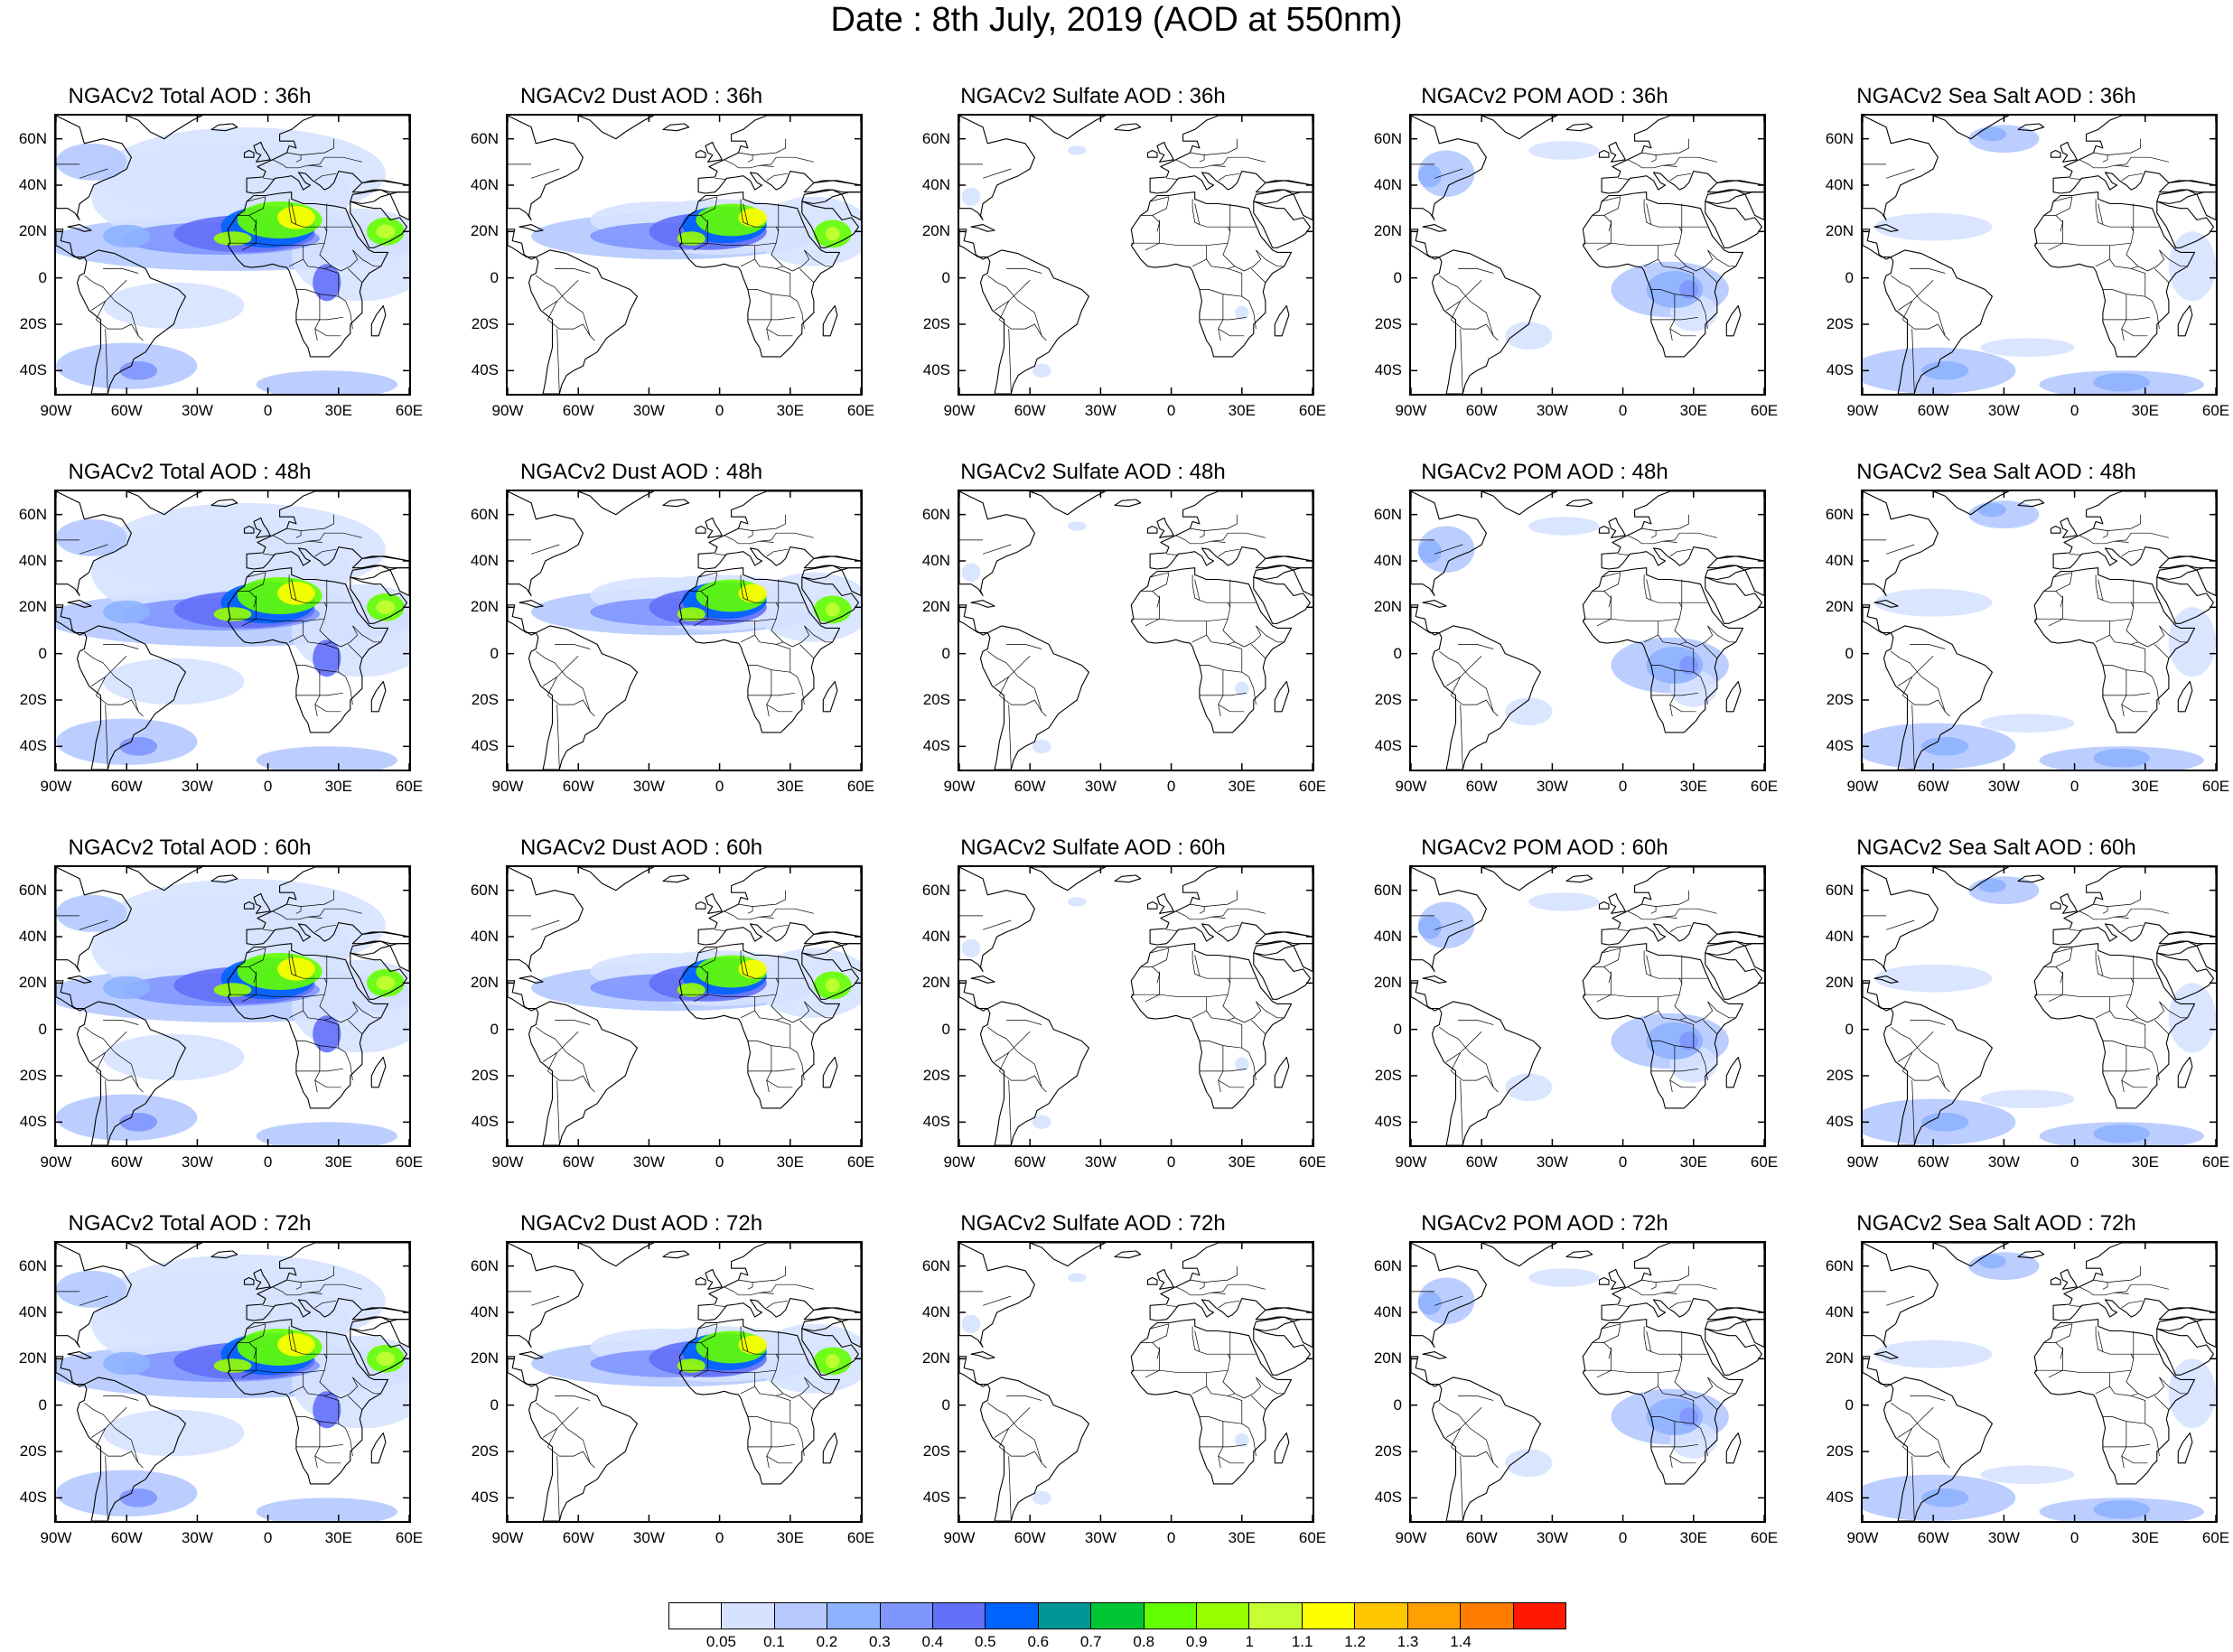 This screenshot has height=1652, width=2233. What do you see at coordinates (936, 700) in the screenshot?
I see `lat-tick-label: 20S` at bounding box center [936, 700].